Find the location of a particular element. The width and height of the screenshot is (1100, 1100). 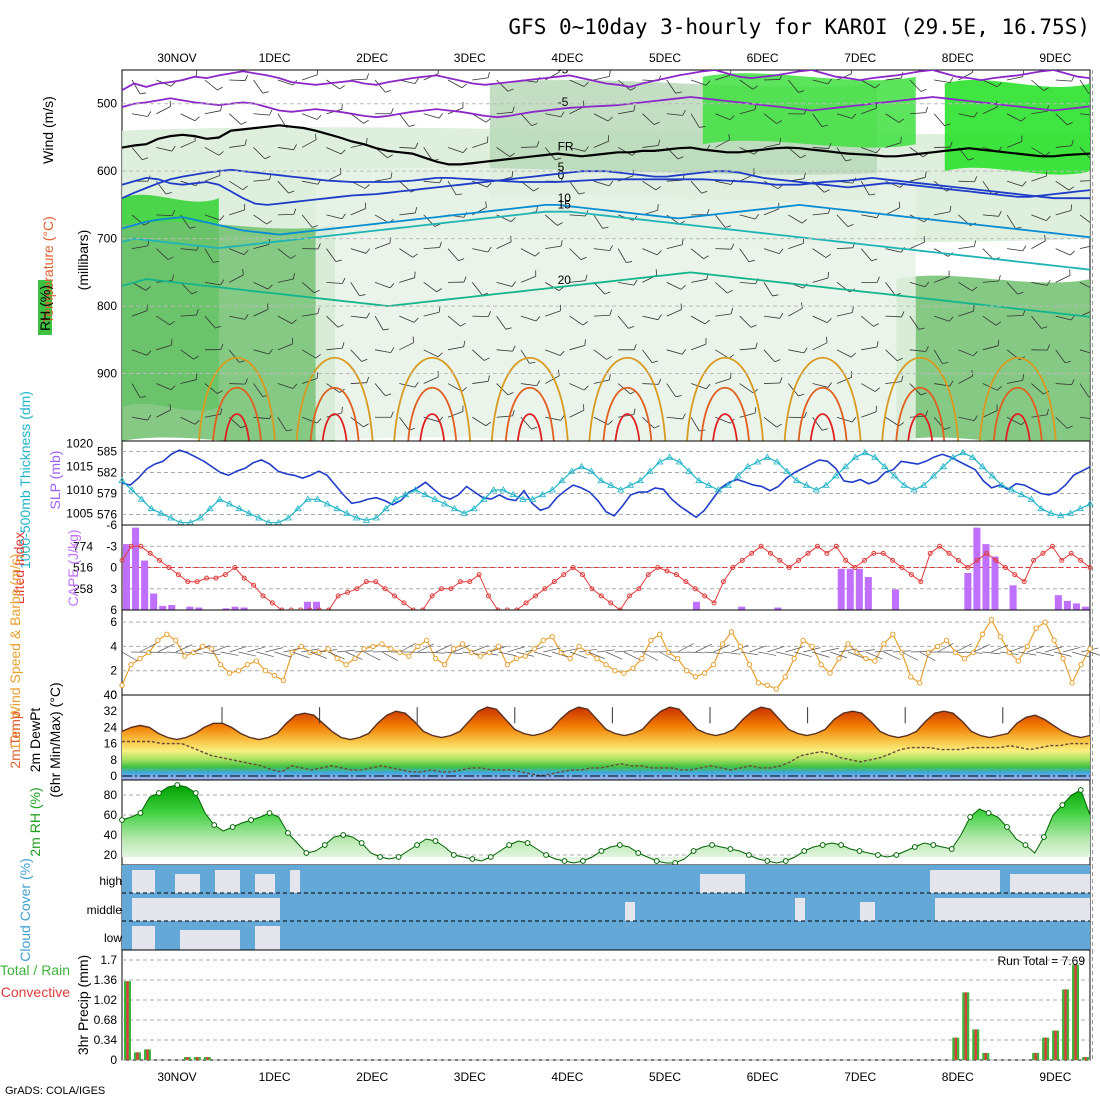

isotherm-30-arc is located at coordinates (529, 413).